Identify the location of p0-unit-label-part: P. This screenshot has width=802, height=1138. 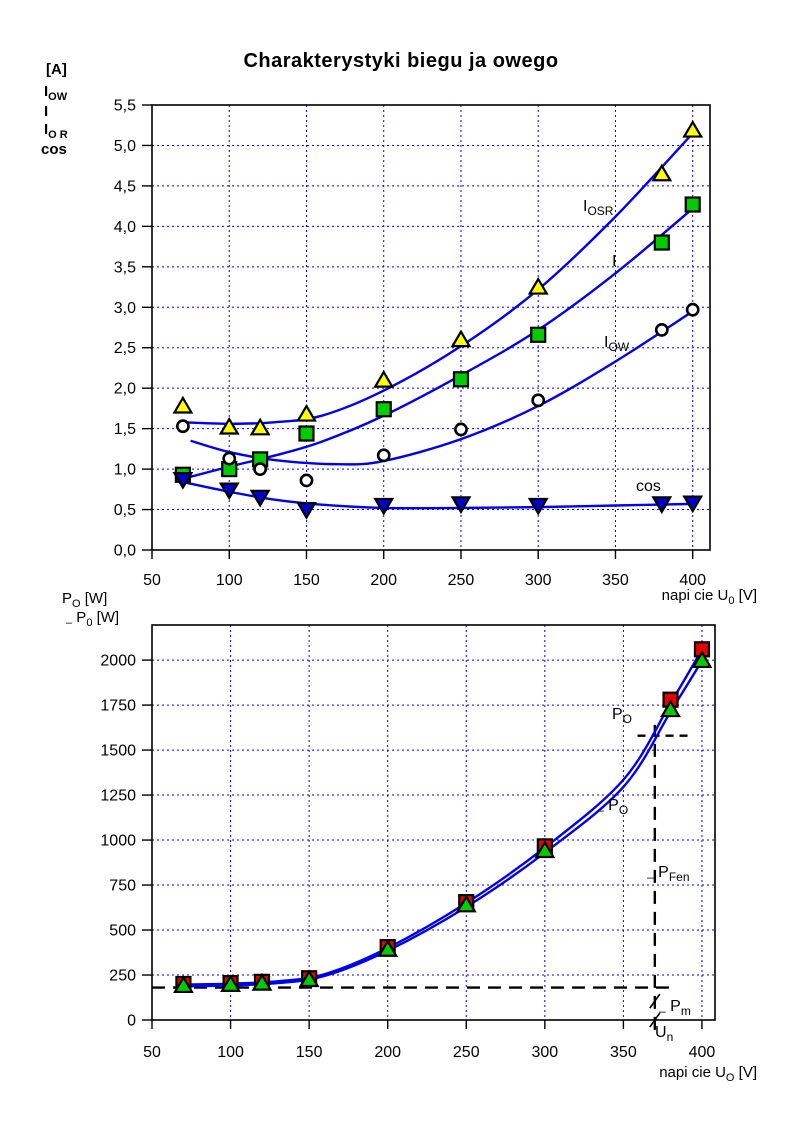
(67, 598).